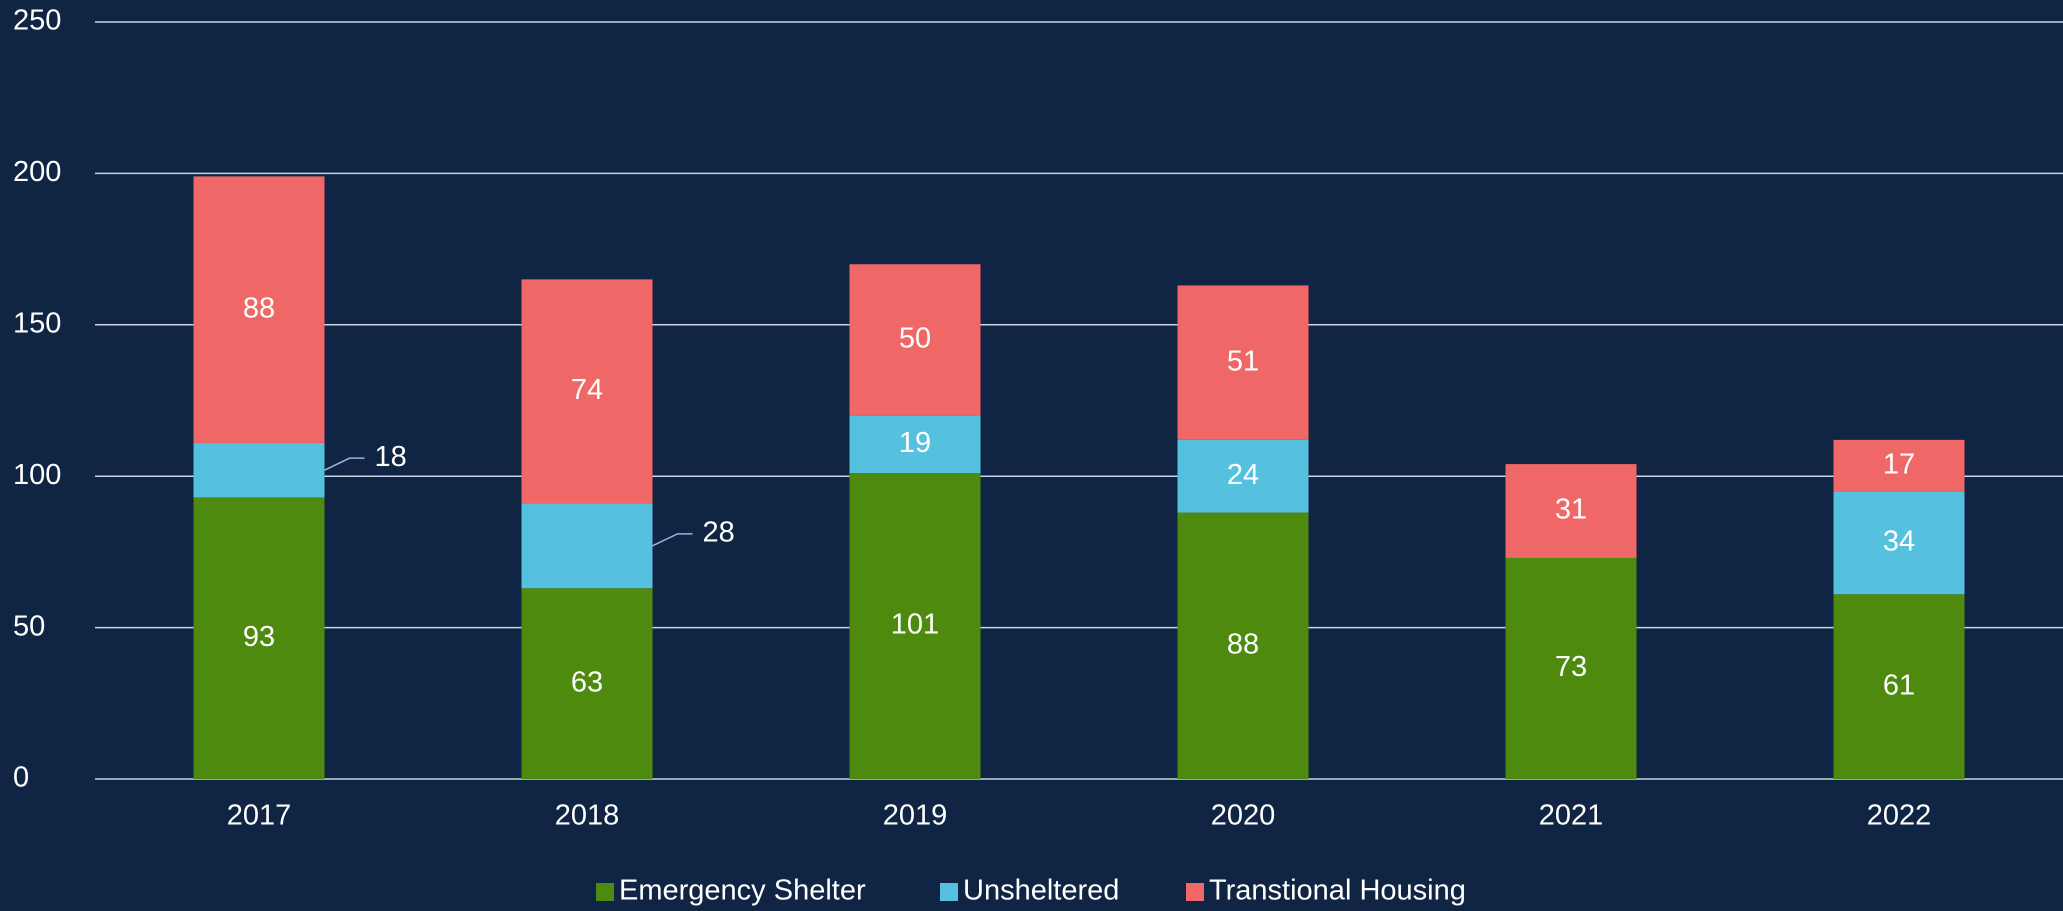 The width and height of the screenshot is (2063, 911). What do you see at coordinates (37, 475) in the screenshot?
I see `y-tick-label: 100` at bounding box center [37, 475].